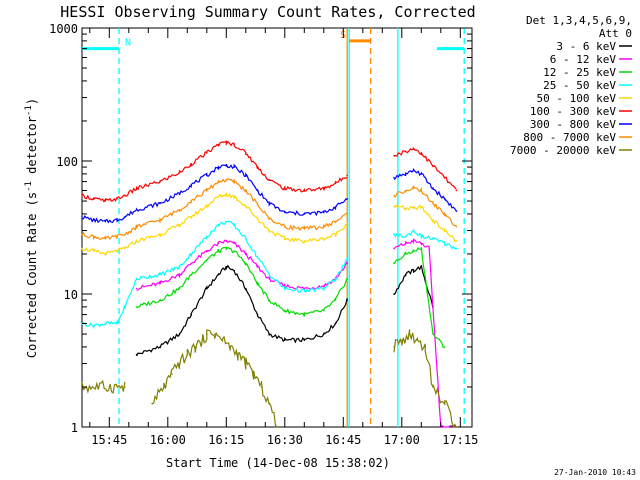 This screenshot has width=640, height=480. What do you see at coordinates (615, 33) in the screenshot?
I see `legend-header-line-2: Att 0` at bounding box center [615, 33].